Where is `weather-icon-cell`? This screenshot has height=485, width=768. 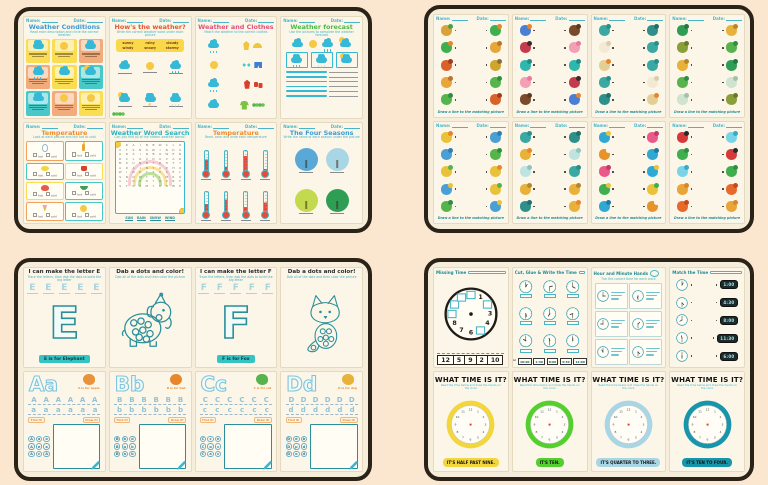 weather-icon-cell is located at coordinates (214, 104).